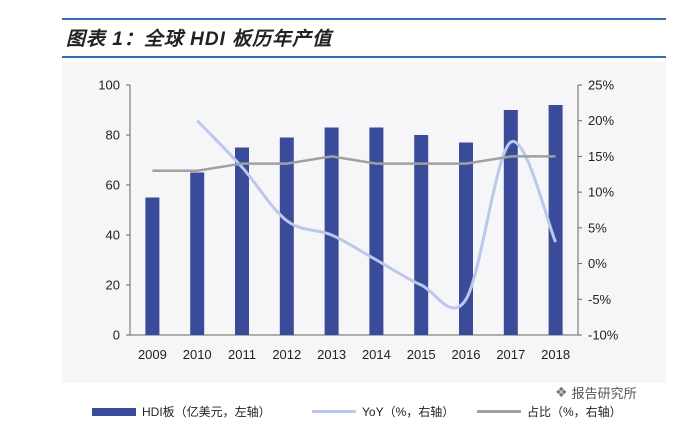  What do you see at coordinates (574, 412) in the screenshot?
I see `legend-label-share: 占比（%，右轴）` at bounding box center [574, 412].